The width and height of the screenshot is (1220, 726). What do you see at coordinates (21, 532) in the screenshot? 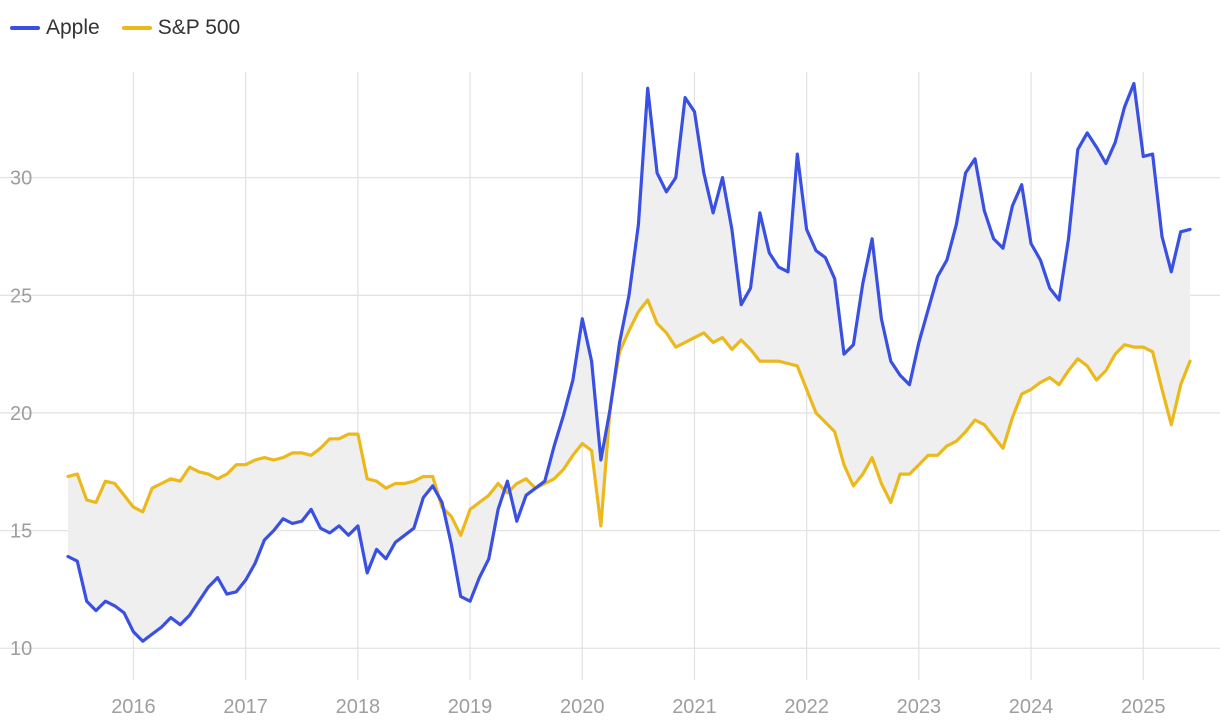
I see `y-tick-label-15: 15` at bounding box center [21, 532].